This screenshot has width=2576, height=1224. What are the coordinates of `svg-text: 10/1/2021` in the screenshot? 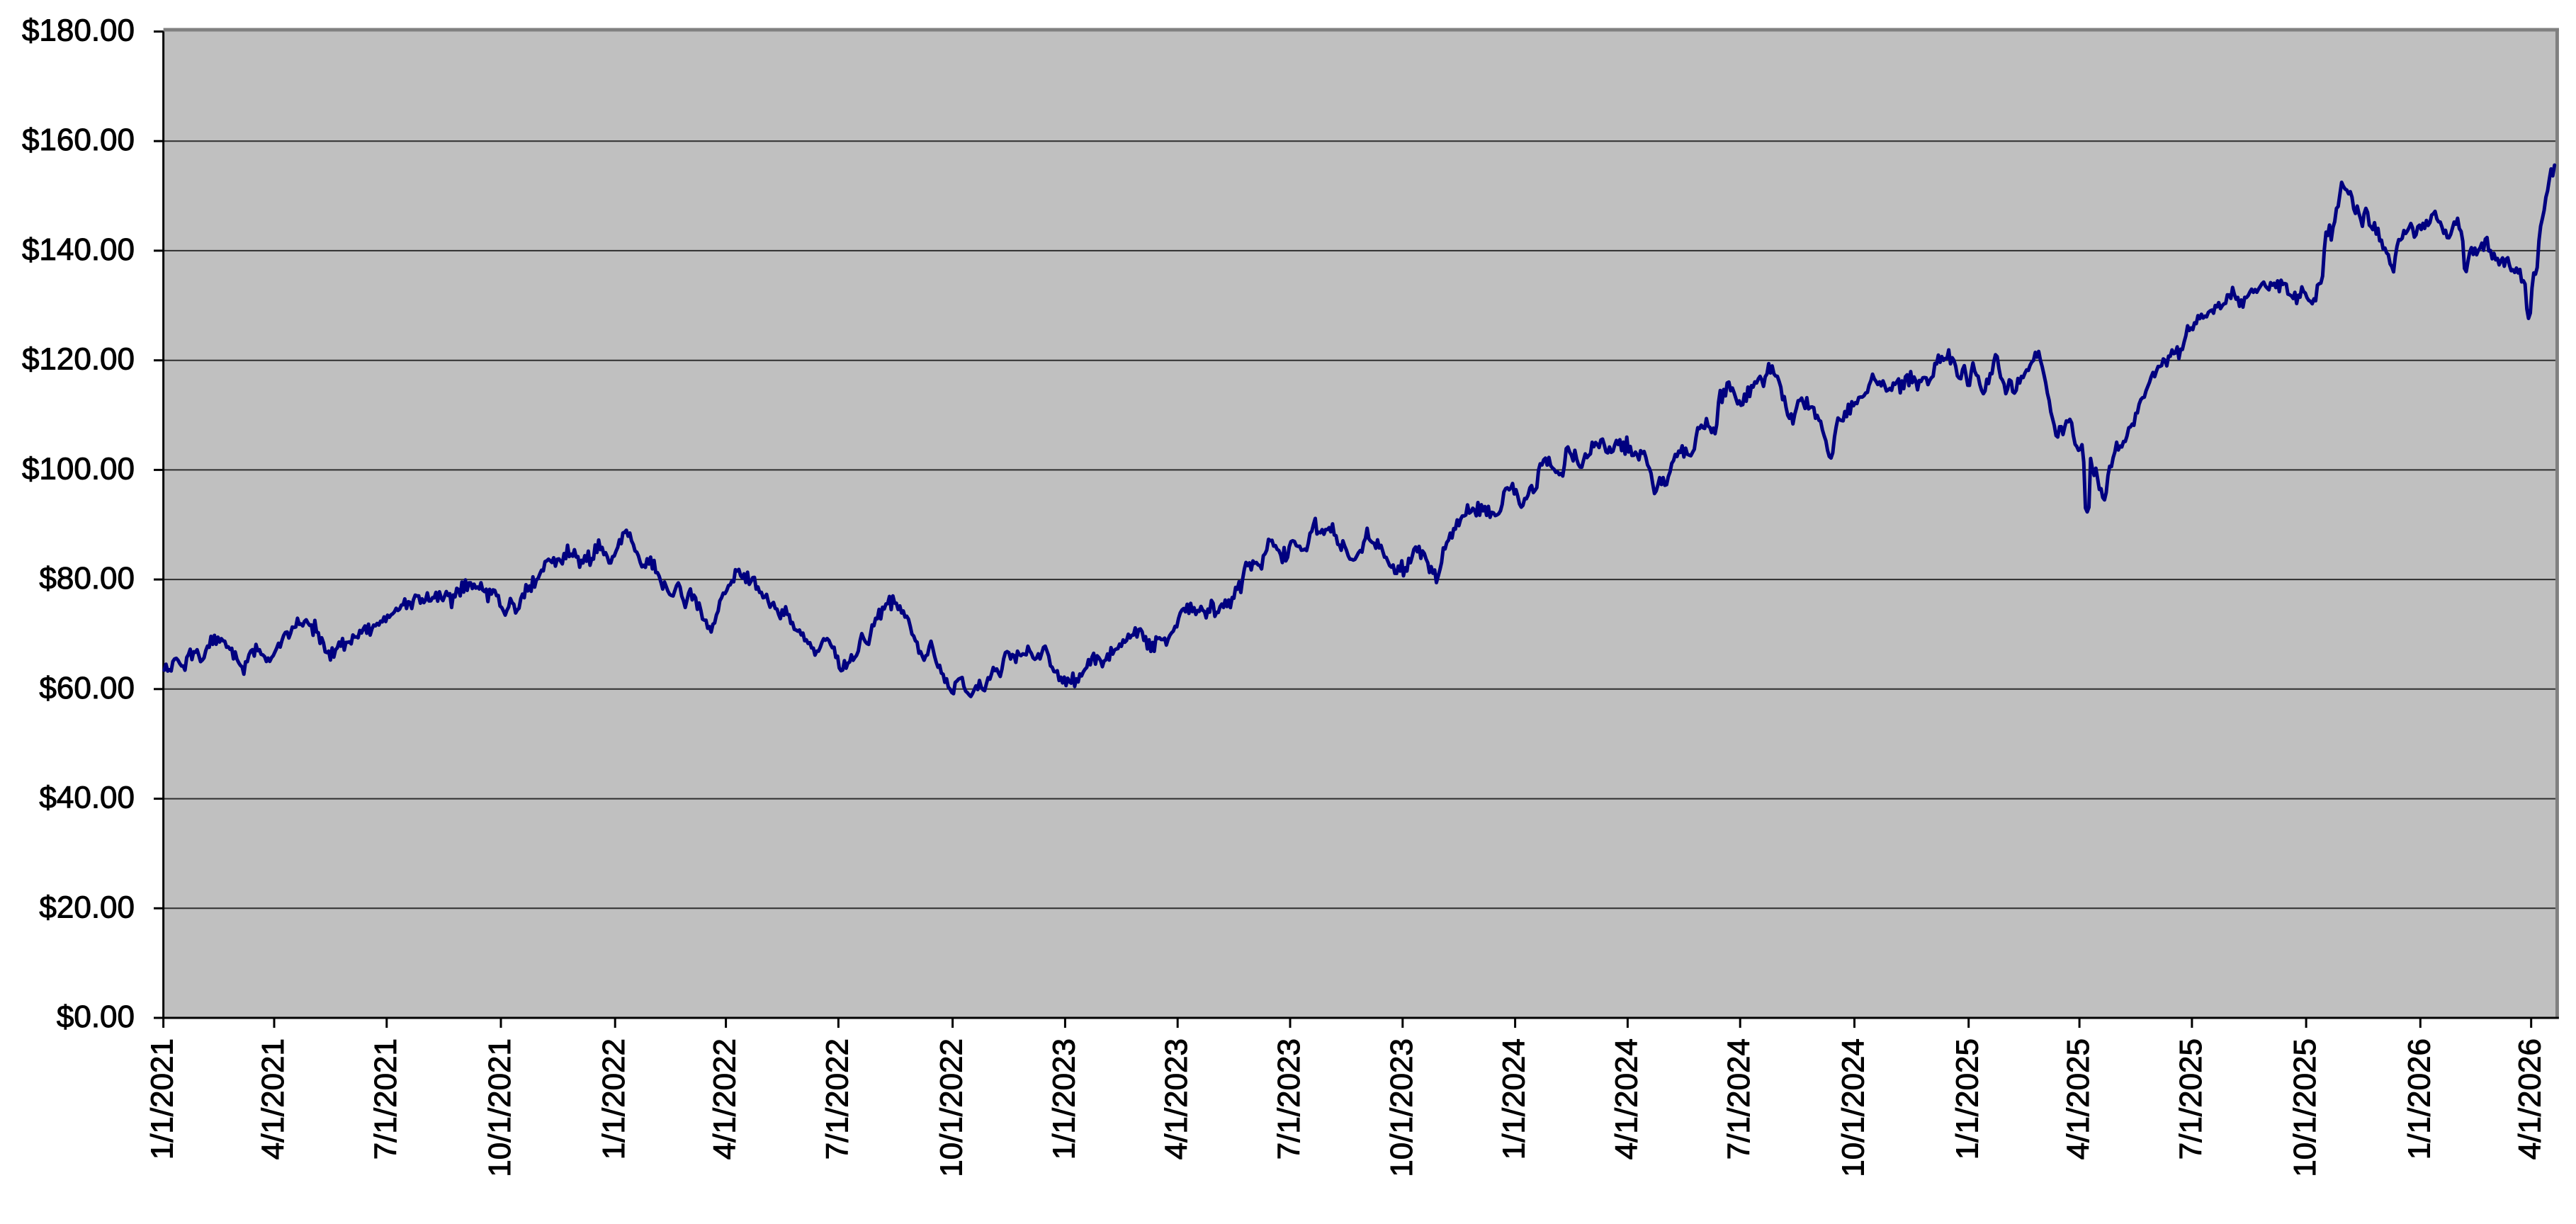 It's located at (499, 1108).